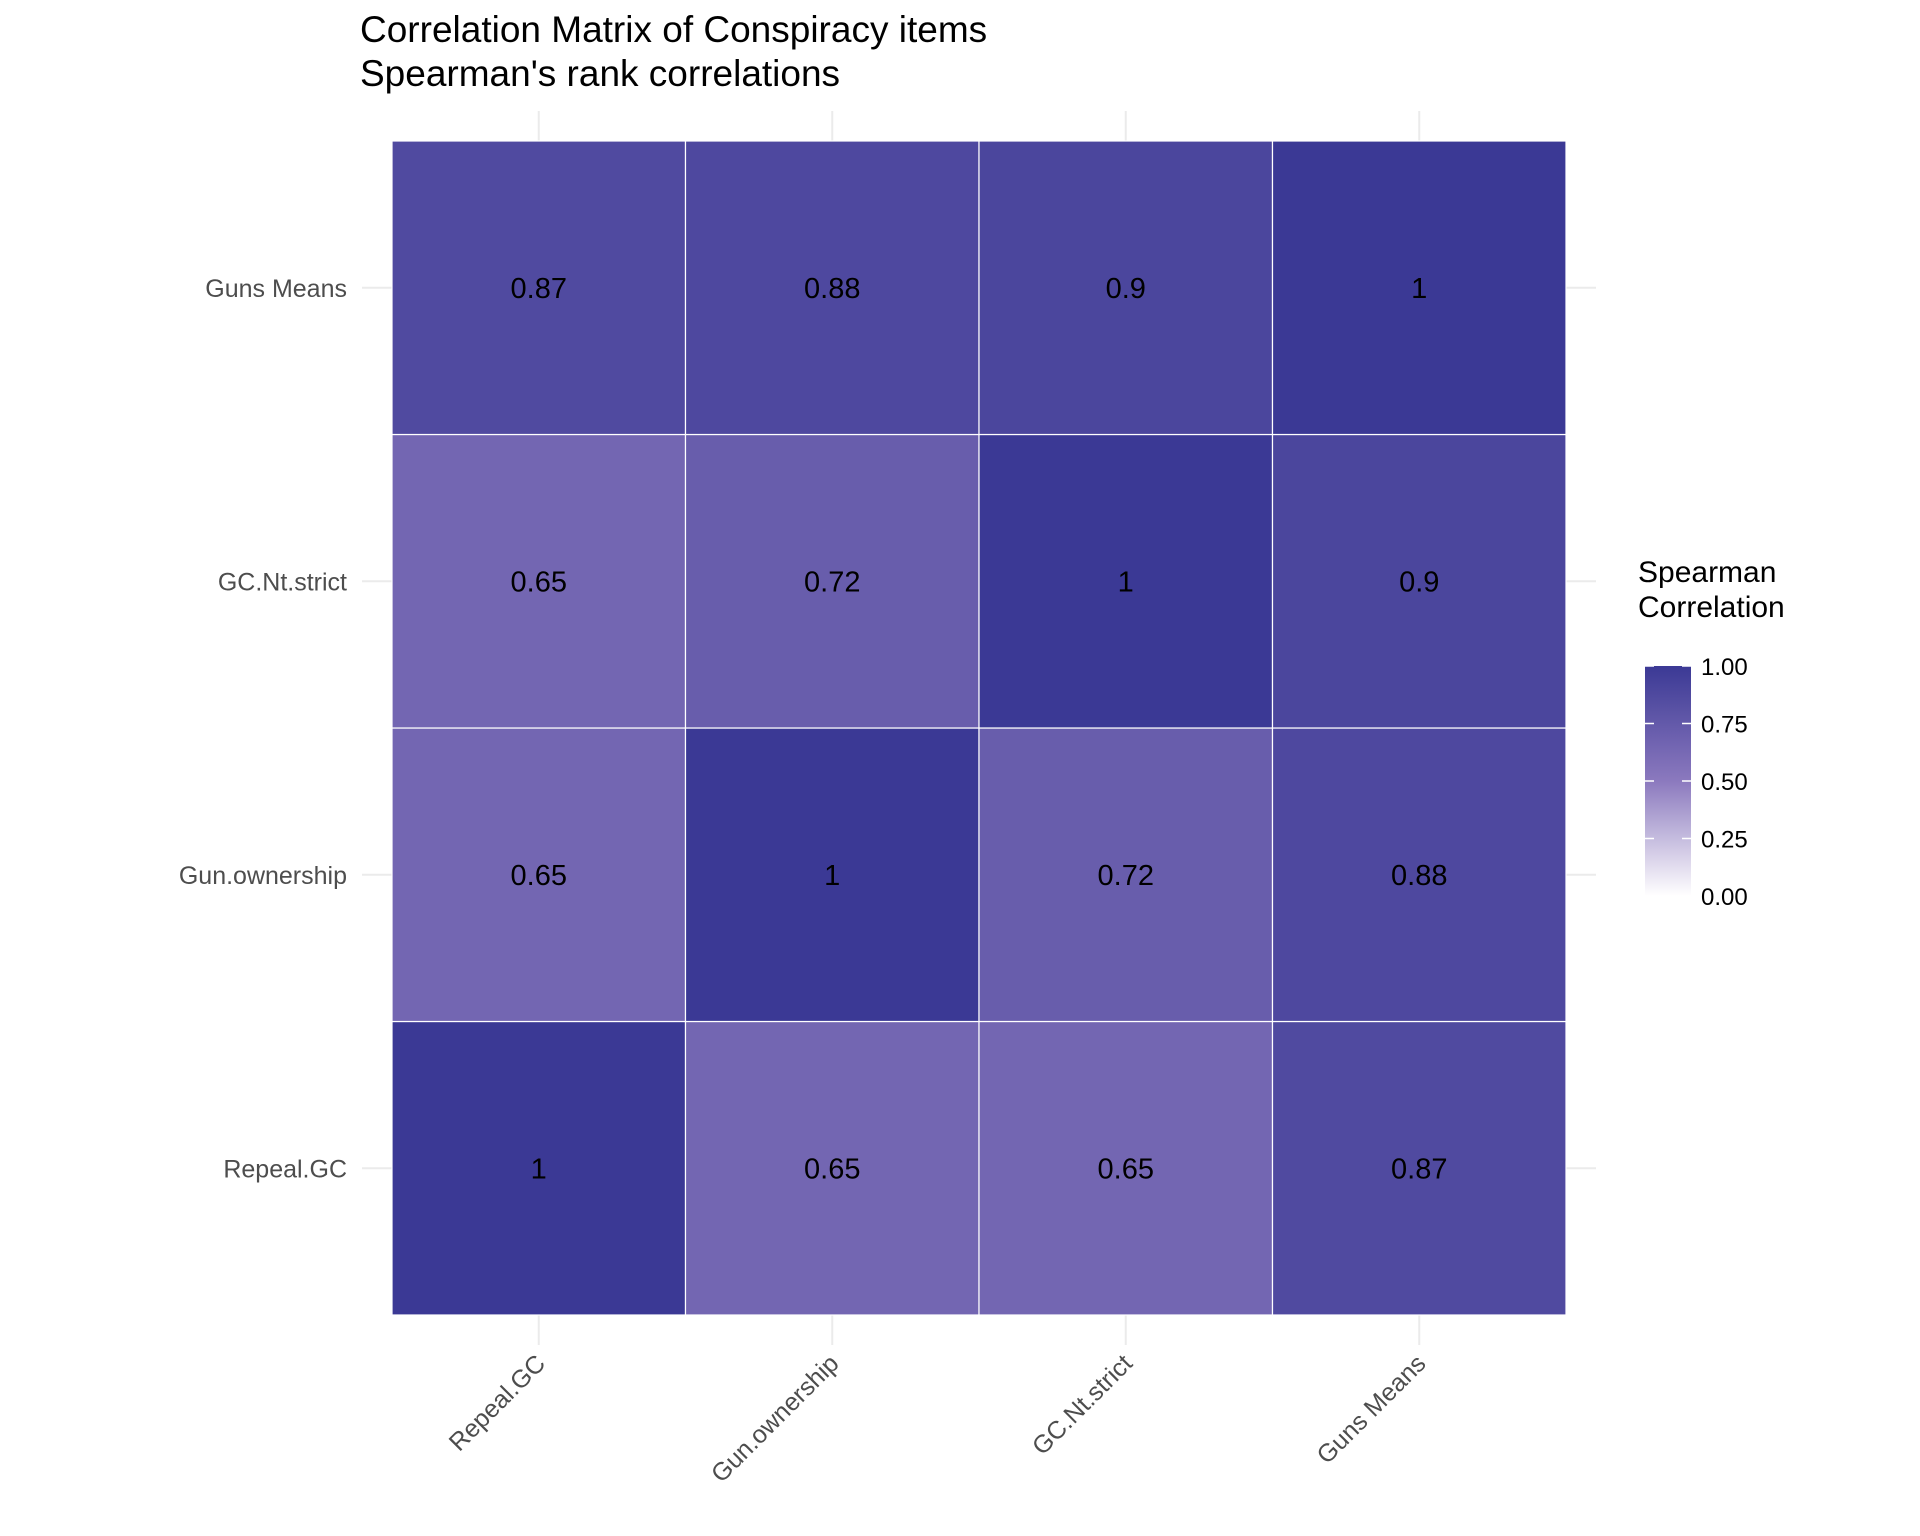  What do you see at coordinates (285, 1169) in the screenshot?
I see `y-tick-label: Repeal.GC` at bounding box center [285, 1169].